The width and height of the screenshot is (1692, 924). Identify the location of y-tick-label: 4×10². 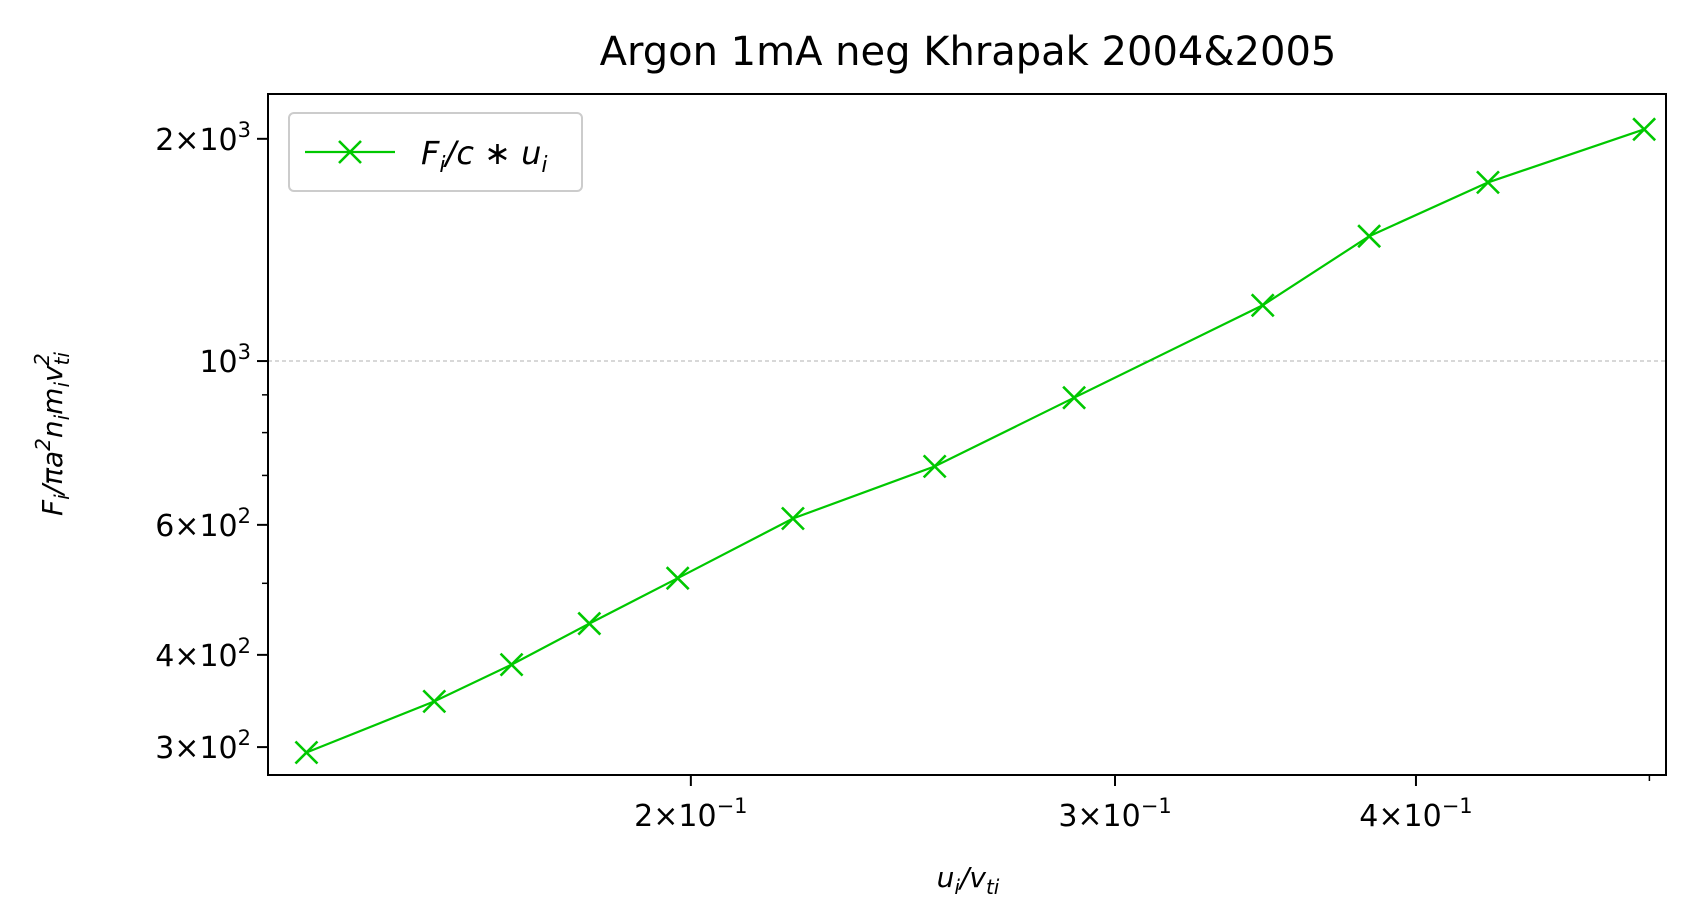
(203, 654).